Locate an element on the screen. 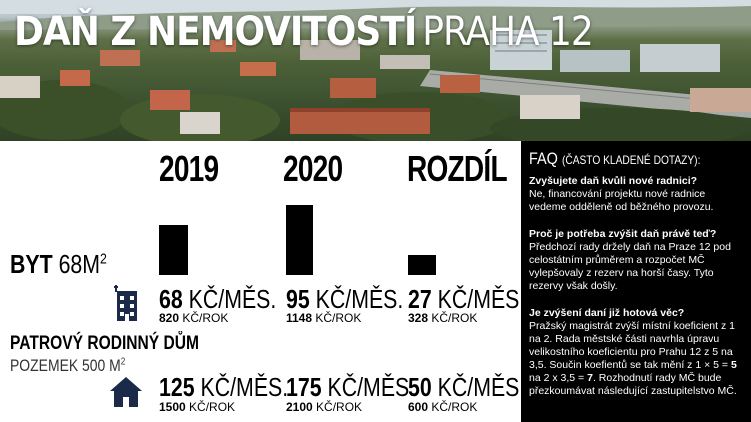 The width and height of the screenshot is (751, 422). value-number: 1148 is located at coordinates (299, 318).